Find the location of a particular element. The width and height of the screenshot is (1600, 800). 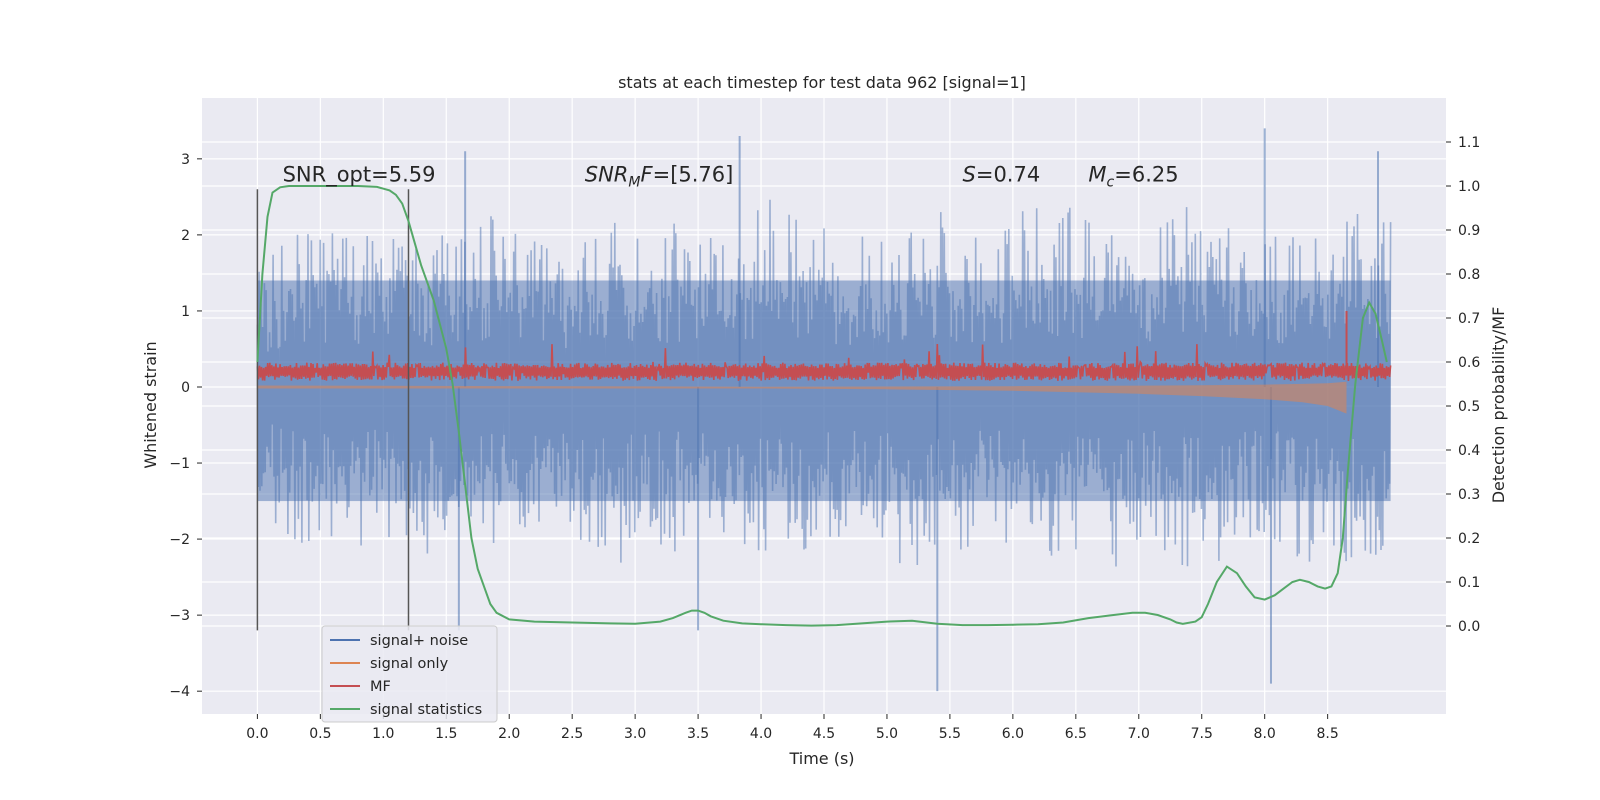

annotation: SNRMF=[5.76] is located at coordinates (659, 177).